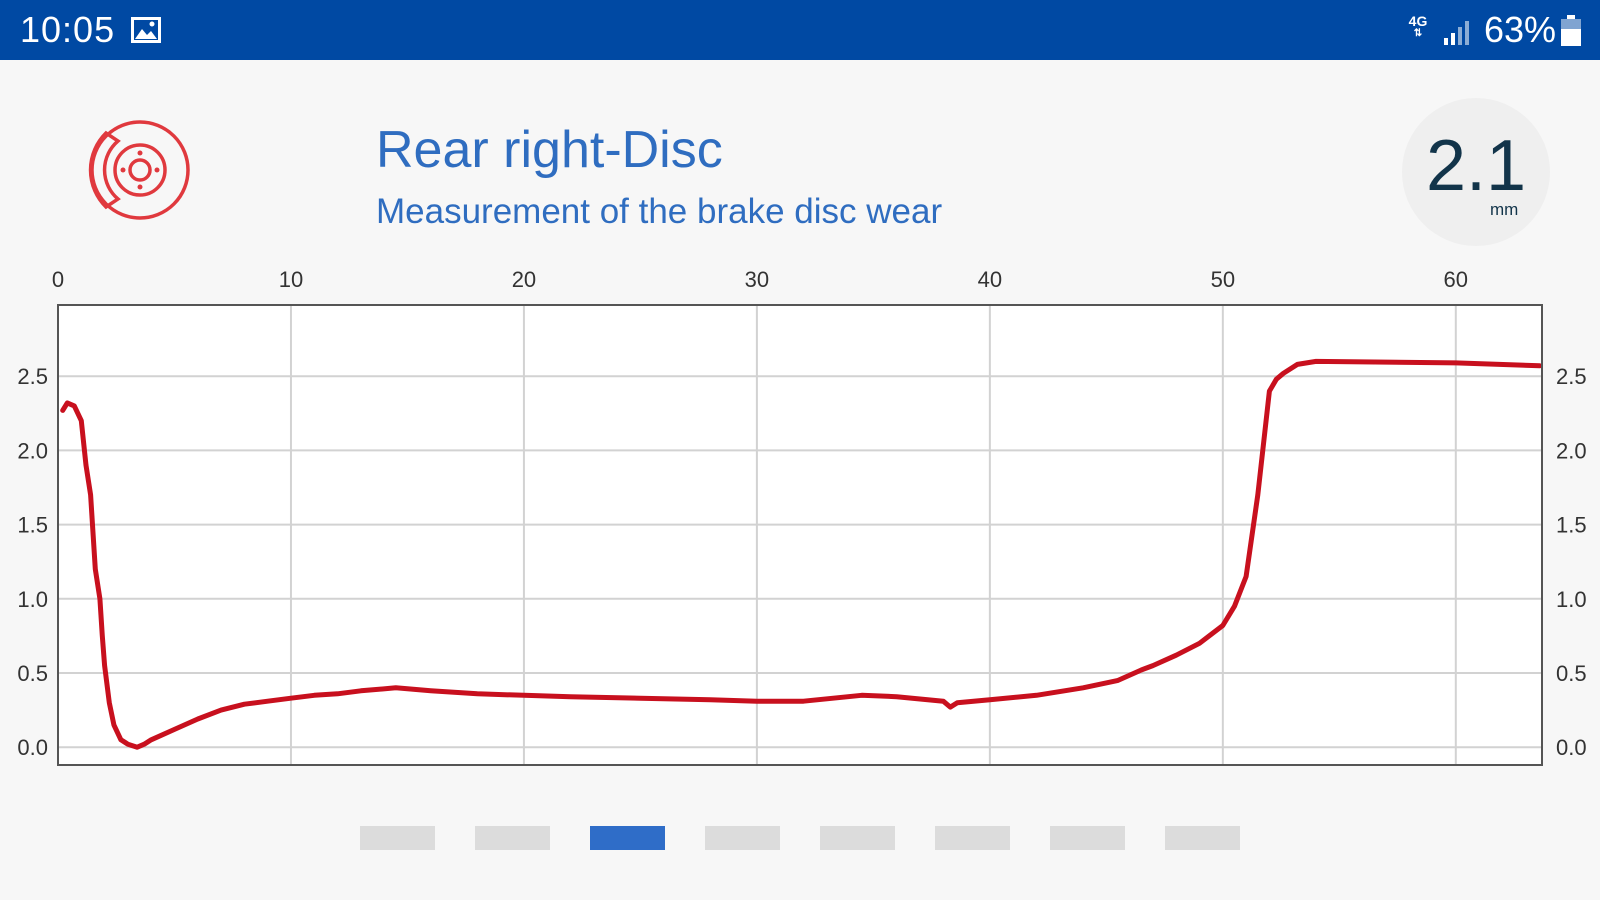  What do you see at coordinates (32, 525) in the screenshot?
I see `y-tick-label-left: 1.5` at bounding box center [32, 525].